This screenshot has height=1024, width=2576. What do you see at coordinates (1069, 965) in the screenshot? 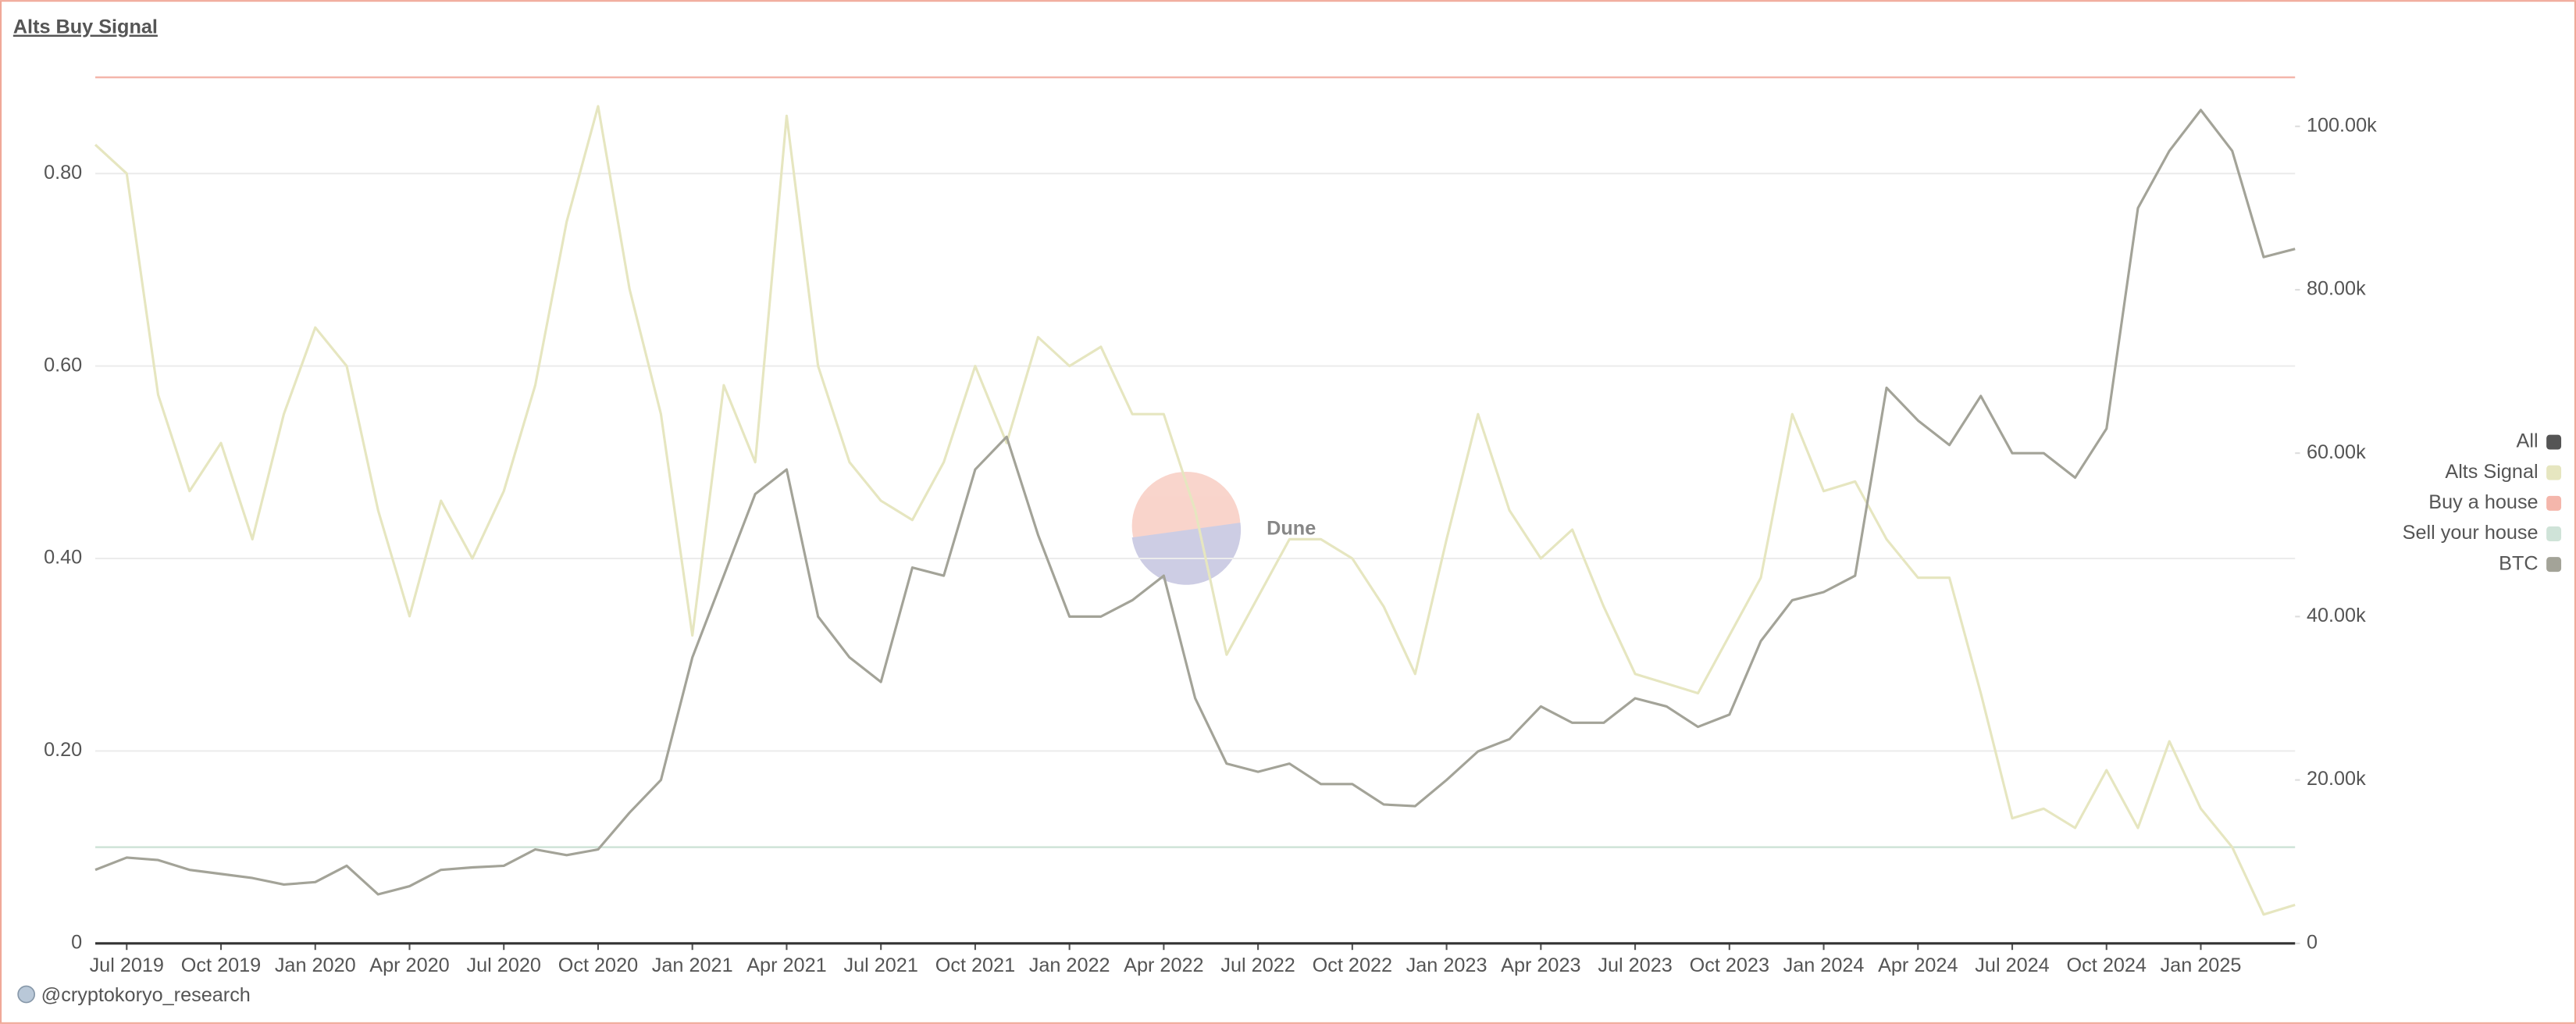
I see `x-tick-label: Jan 2022` at bounding box center [1069, 965].